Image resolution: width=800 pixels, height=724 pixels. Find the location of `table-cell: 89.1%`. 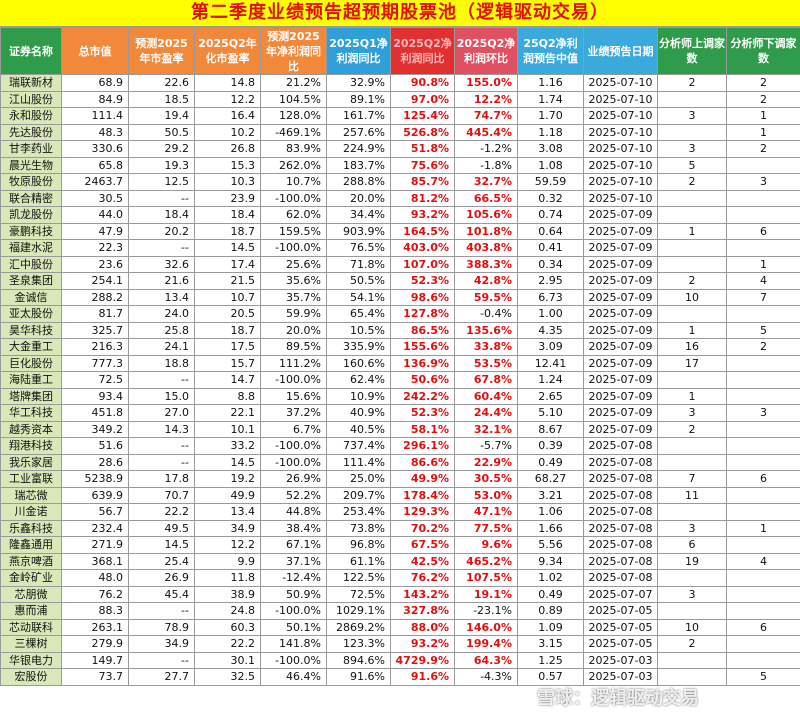

table-cell: 89.1% is located at coordinates (358, 99).